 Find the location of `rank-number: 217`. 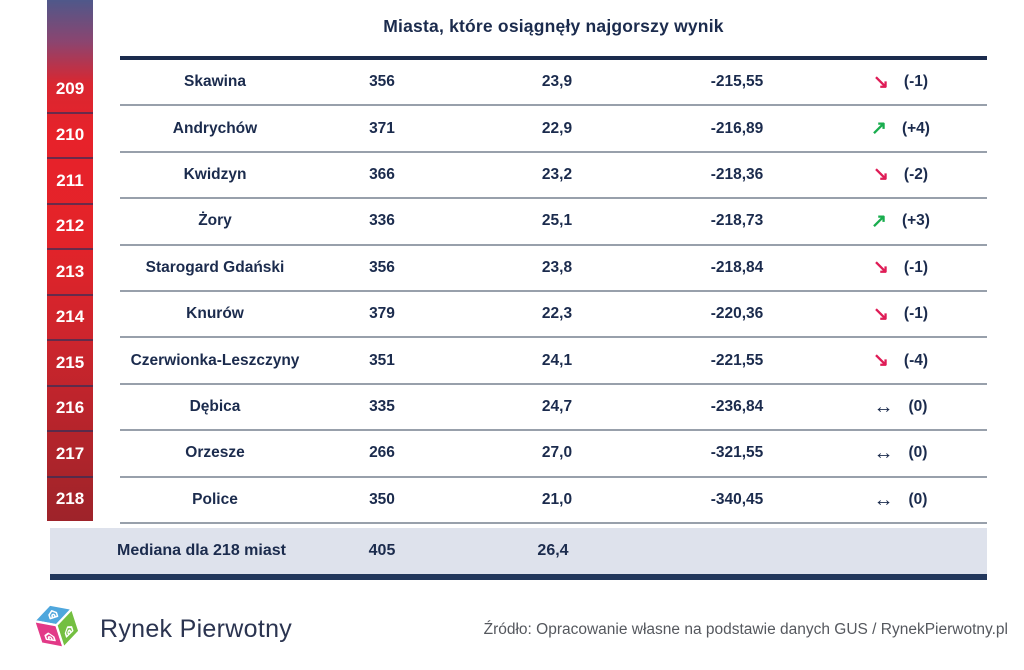

rank-number: 217 is located at coordinates (70, 453).